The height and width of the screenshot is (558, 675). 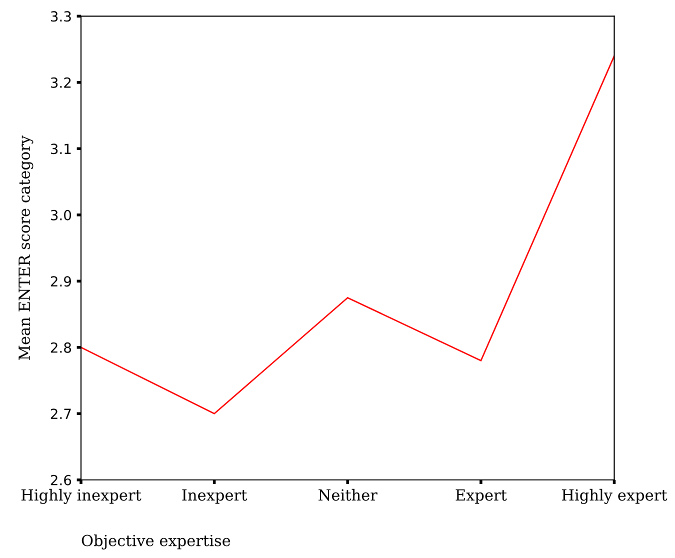 I want to click on x-axis-title: Objective expertise, so click(x=156, y=542).